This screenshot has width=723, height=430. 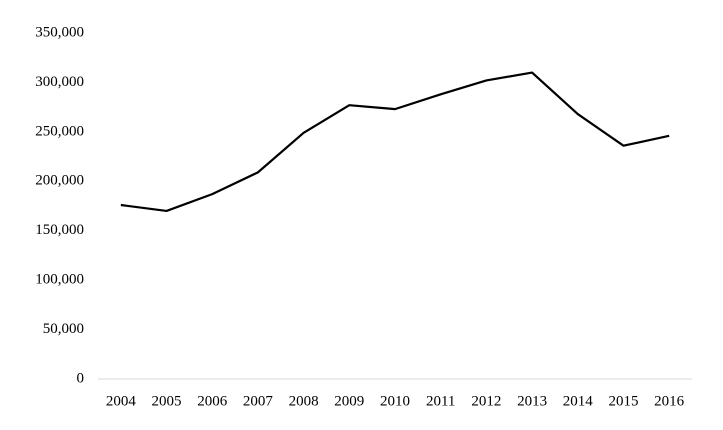 I want to click on x-tick-label: 2014, so click(x=578, y=401).